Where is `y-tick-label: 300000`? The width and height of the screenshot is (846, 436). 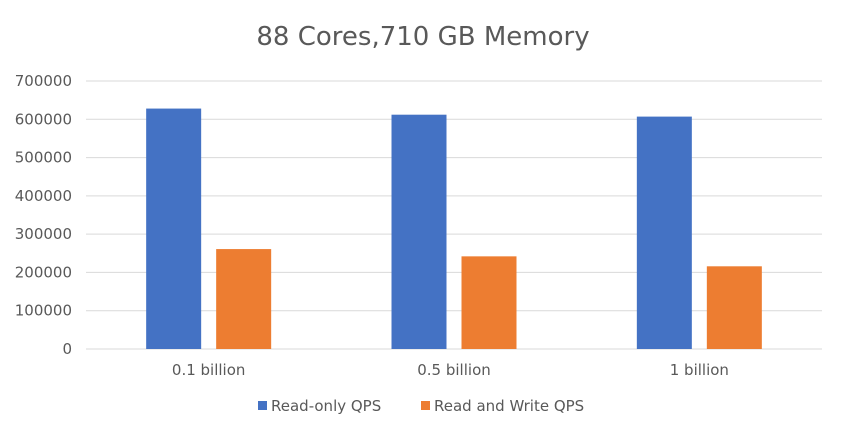 y-tick-label: 300000 is located at coordinates (43, 234).